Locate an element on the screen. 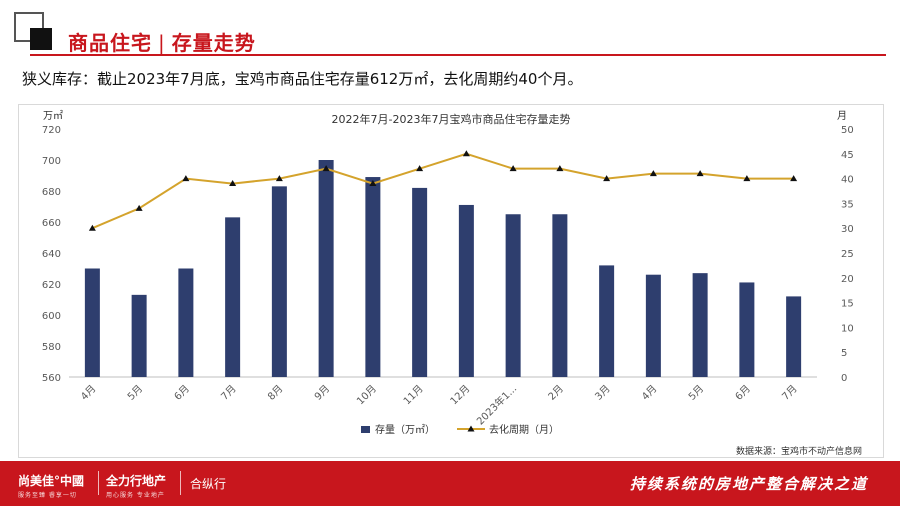  x-tick-label: 9月 is located at coordinates (322, 393).